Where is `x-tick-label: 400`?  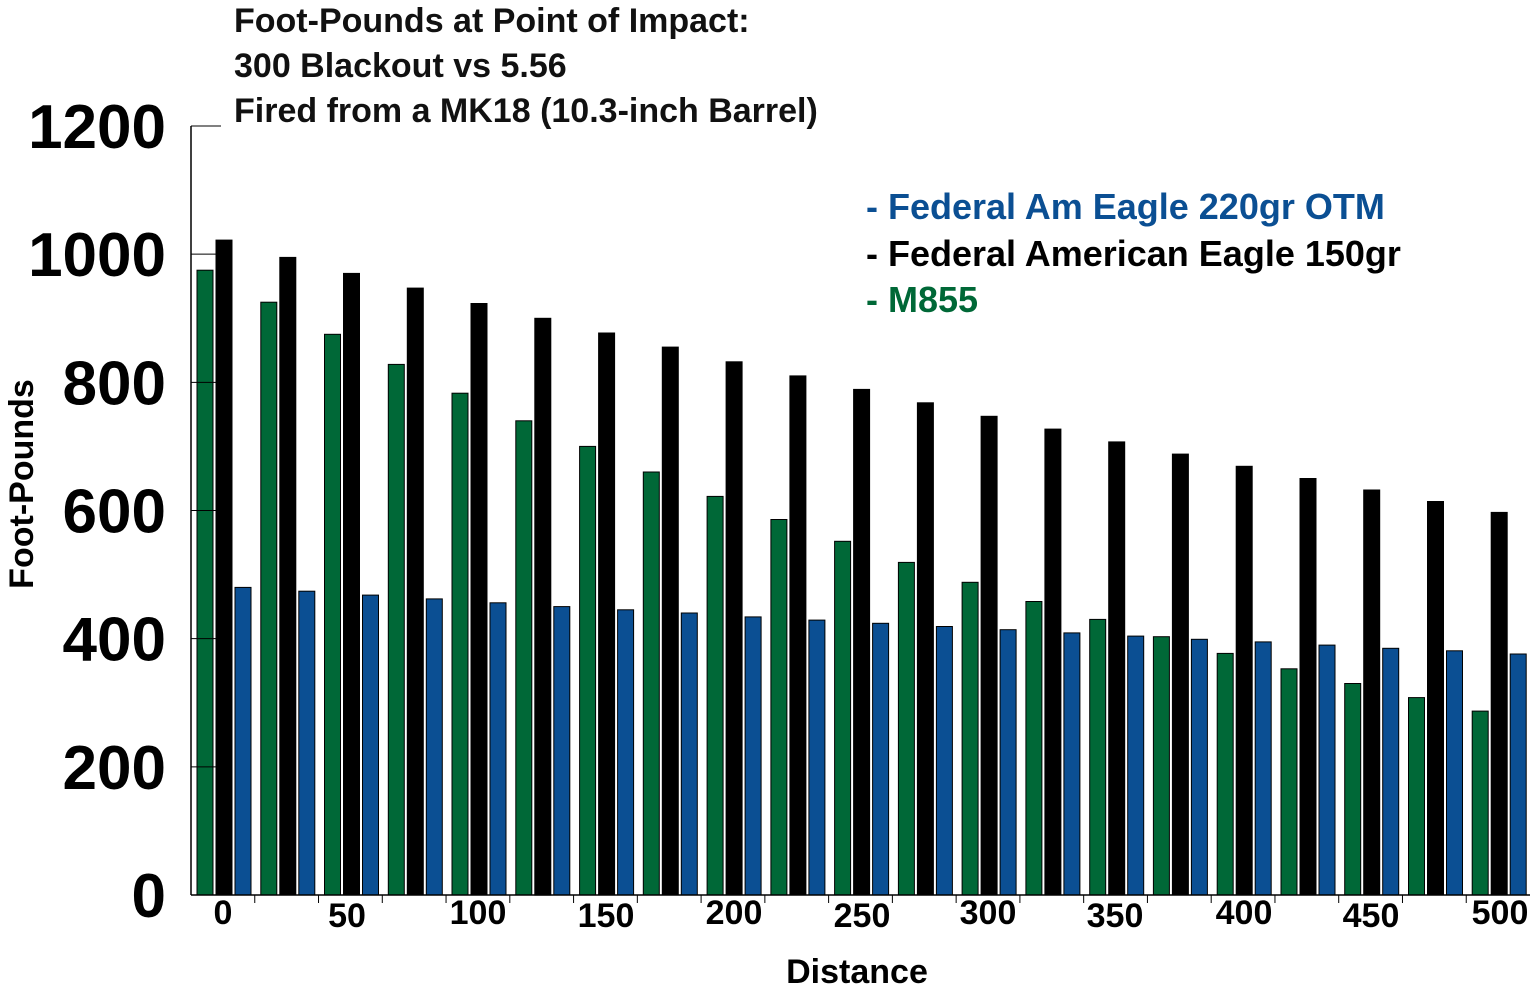
x-tick-label: 400 is located at coordinates (1244, 913).